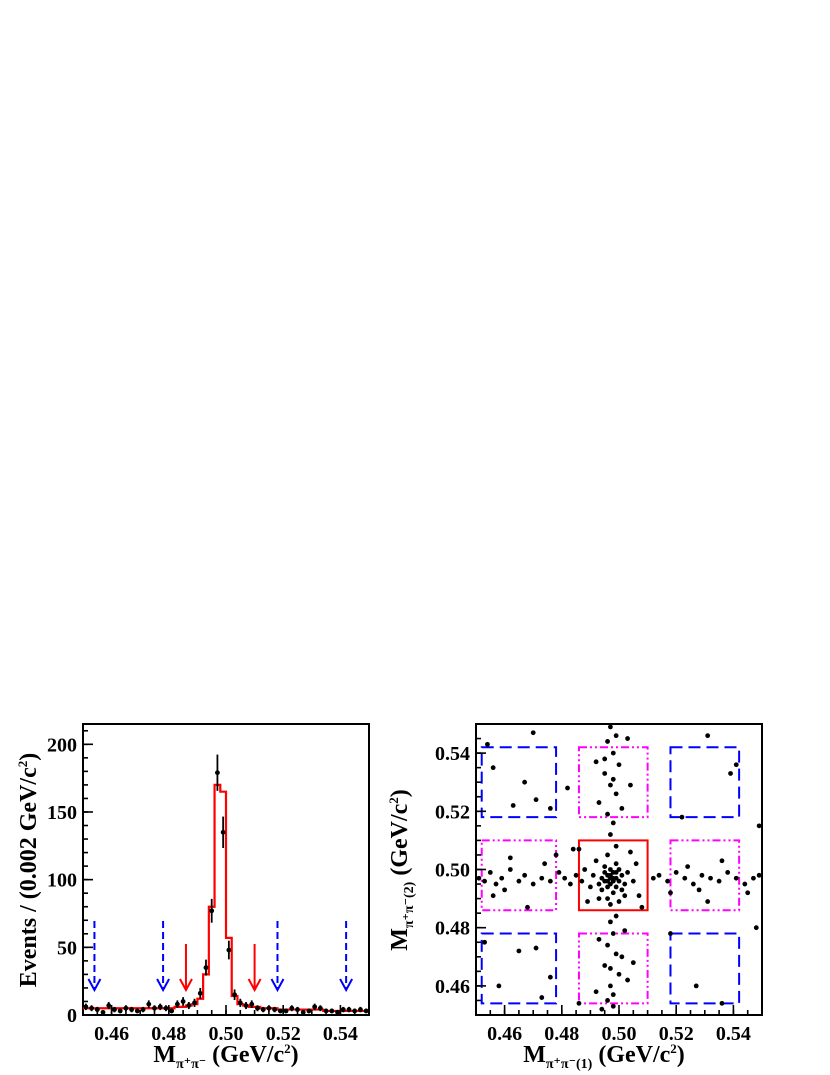 This screenshot has width=830, height=1075. What do you see at coordinates (287, 1048) in the screenshot?
I see `left-xlabel-unit-sup: 2` at bounding box center [287, 1048].